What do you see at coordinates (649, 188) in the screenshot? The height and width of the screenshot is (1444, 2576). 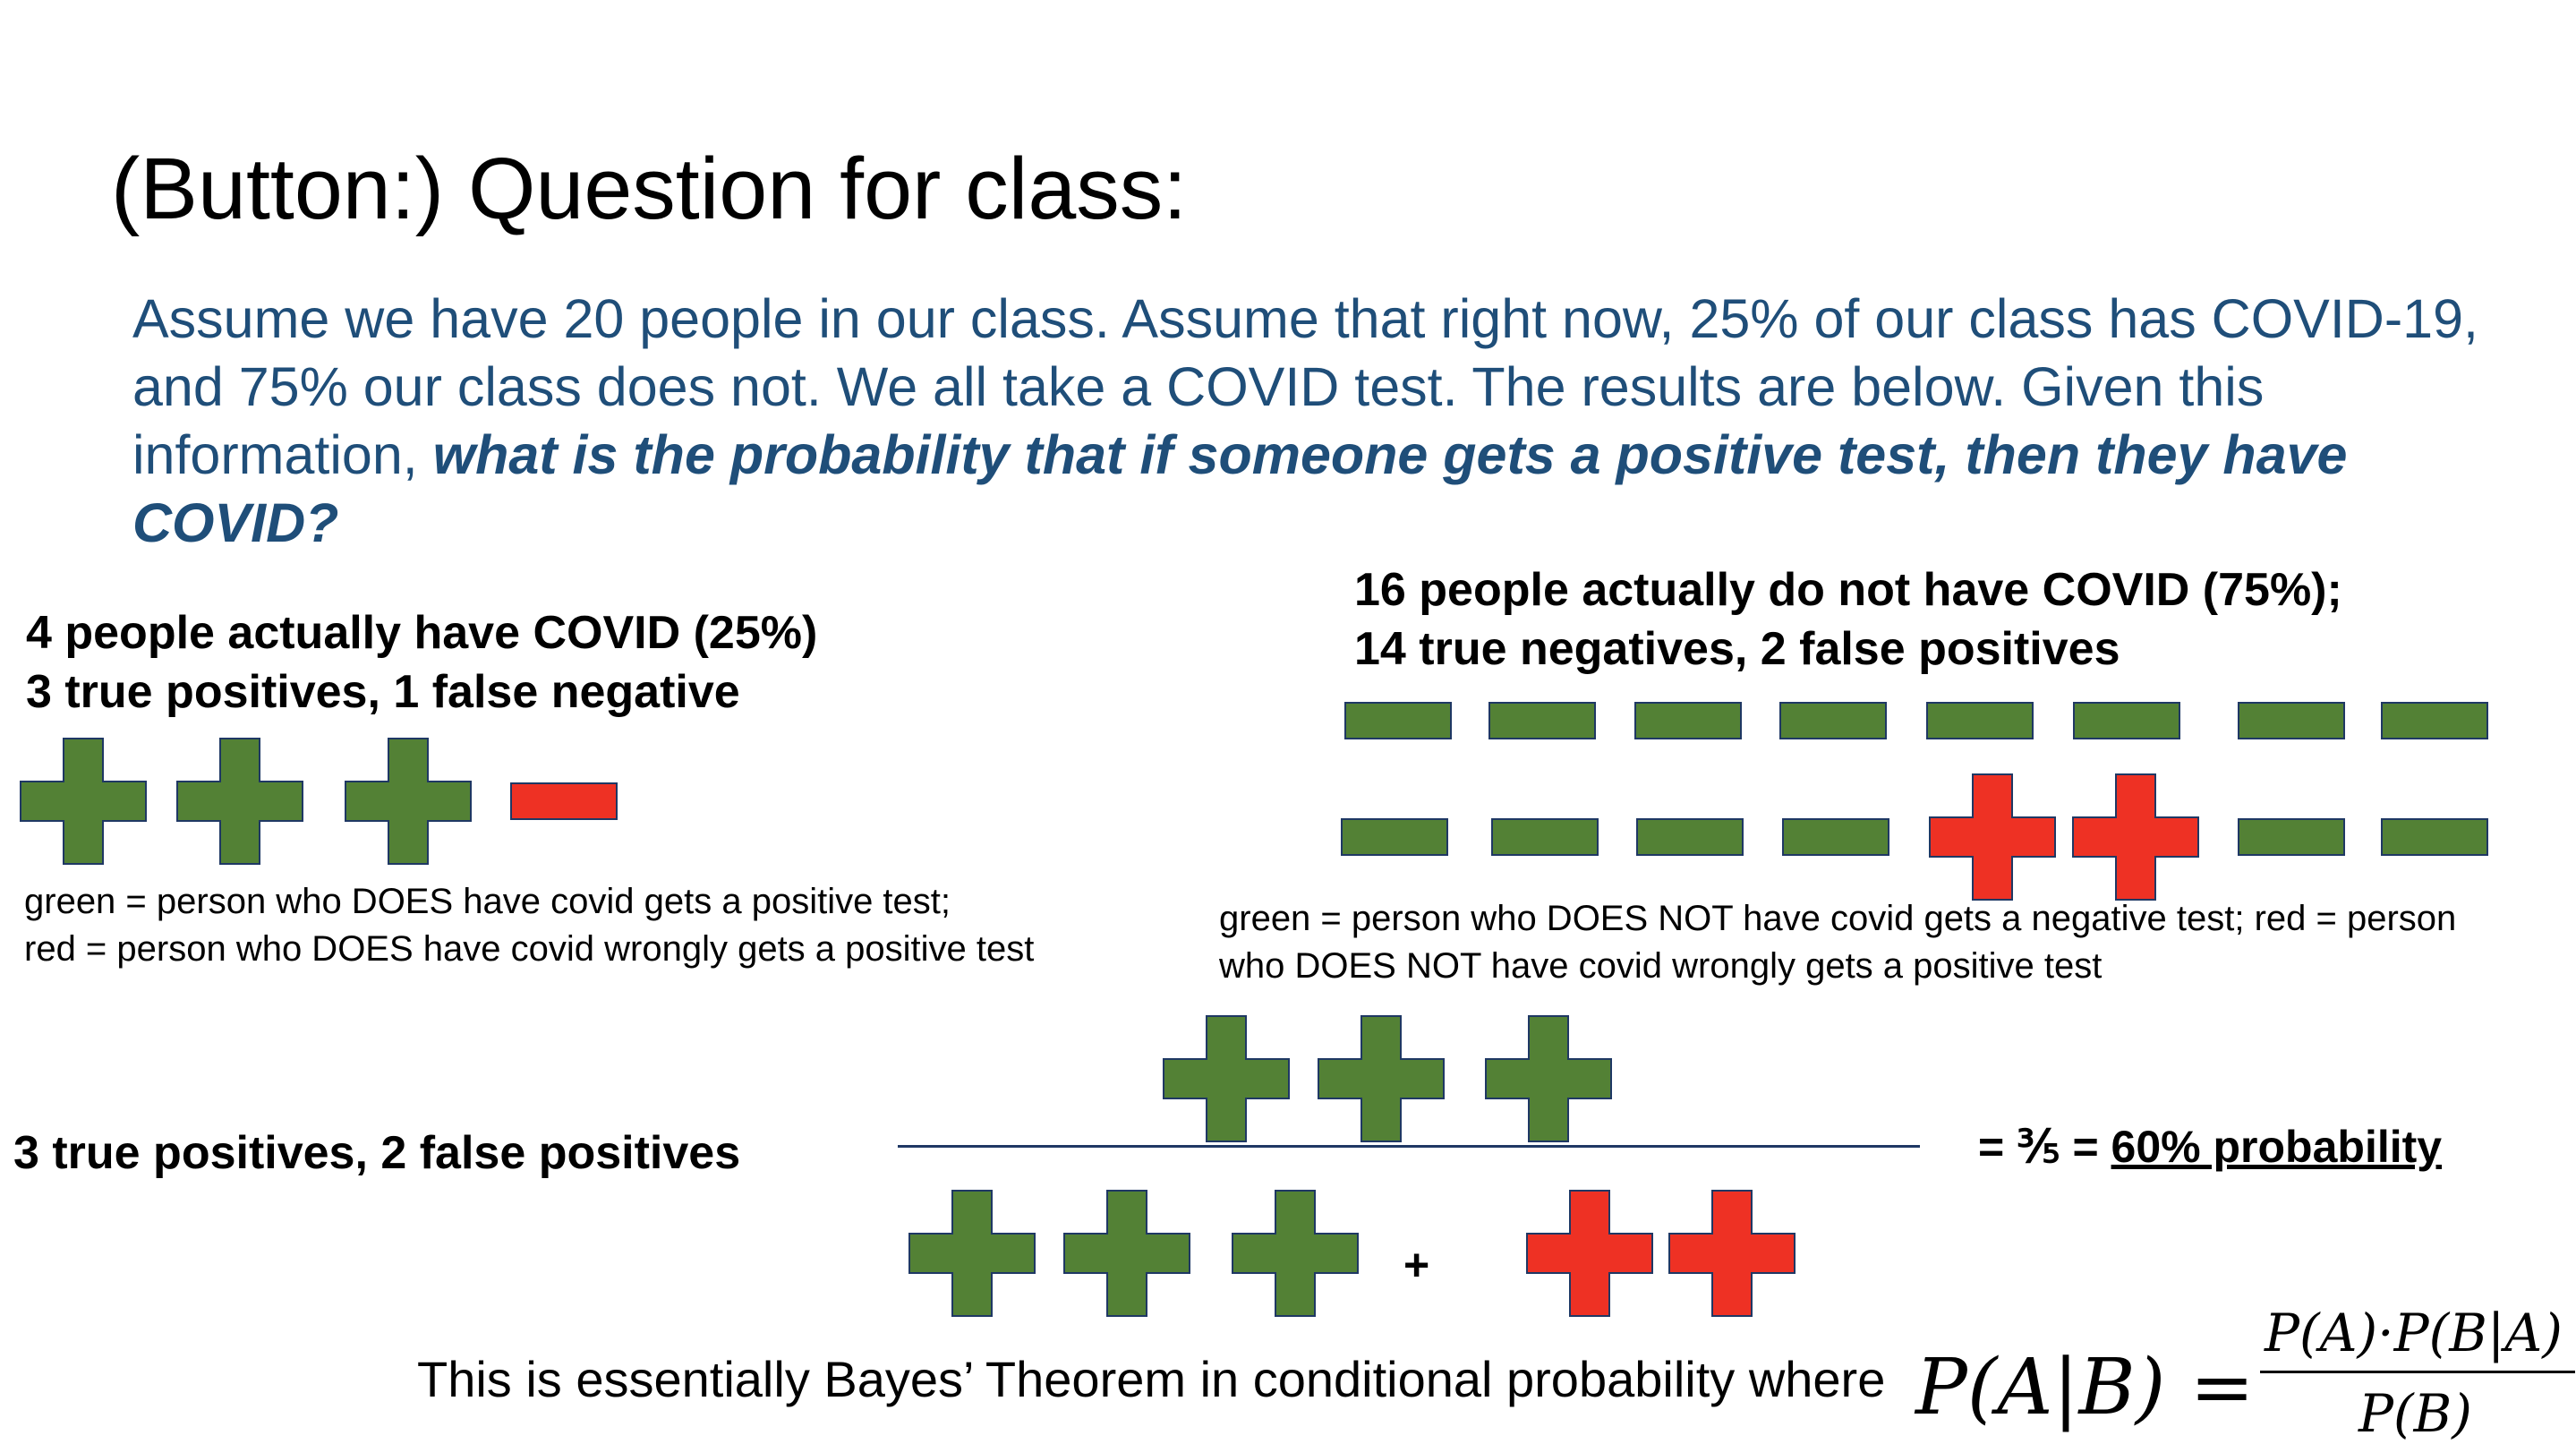 I see `slide-title: (Button:) Question for class:` at bounding box center [649, 188].